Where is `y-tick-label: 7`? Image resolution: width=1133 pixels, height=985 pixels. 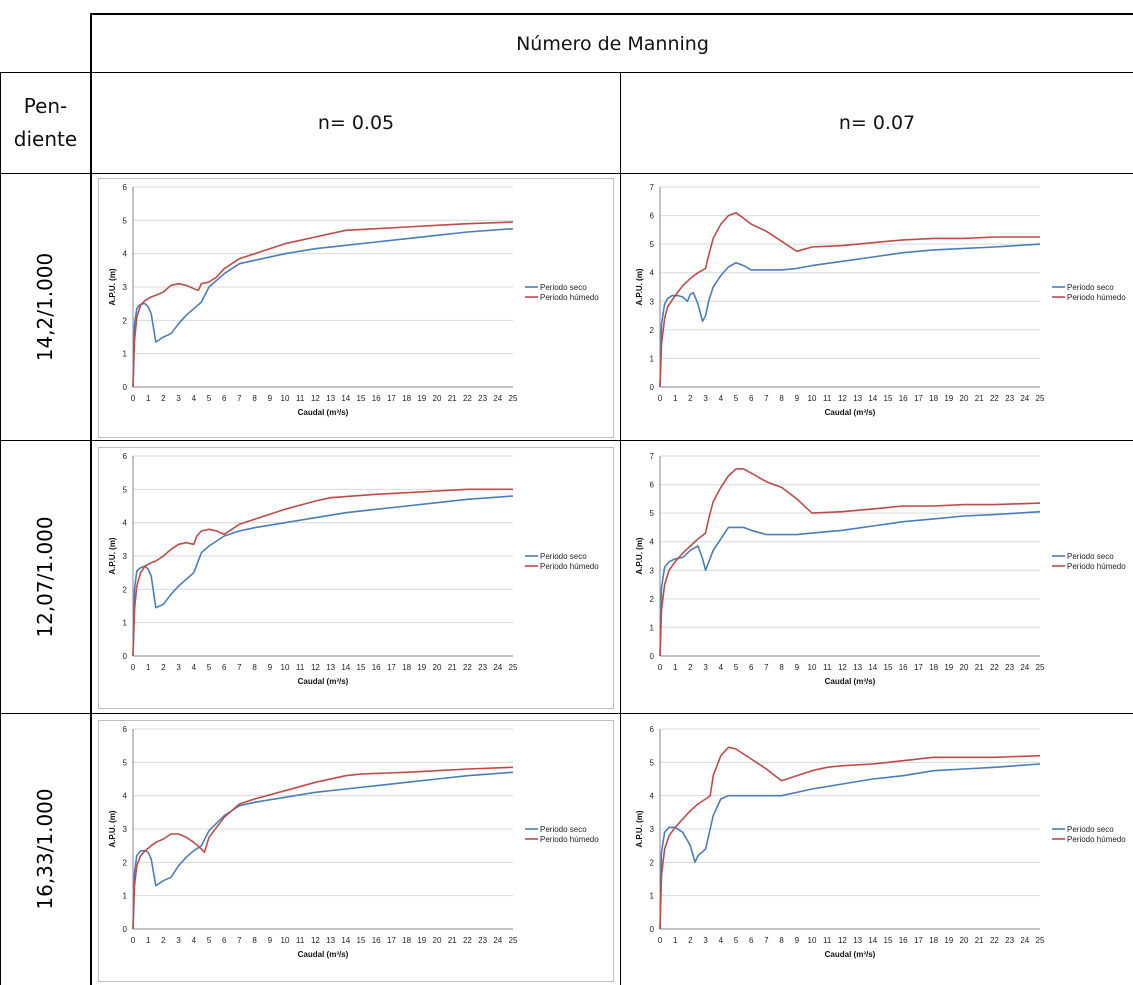 y-tick-label: 7 is located at coordinates (652, 187).